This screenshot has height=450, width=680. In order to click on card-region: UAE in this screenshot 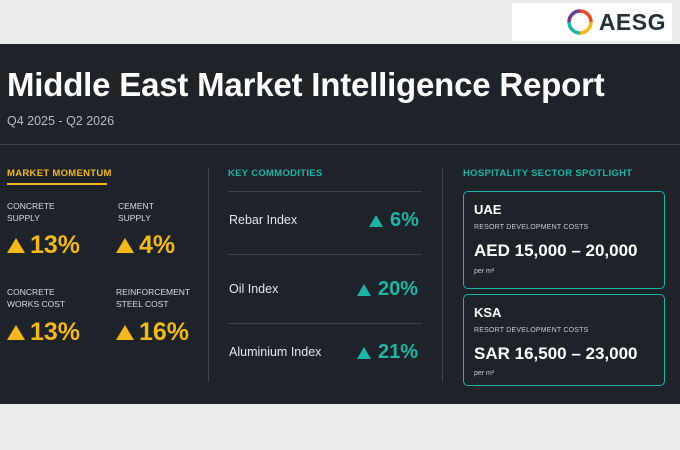, I will do `click(488, 209)`.